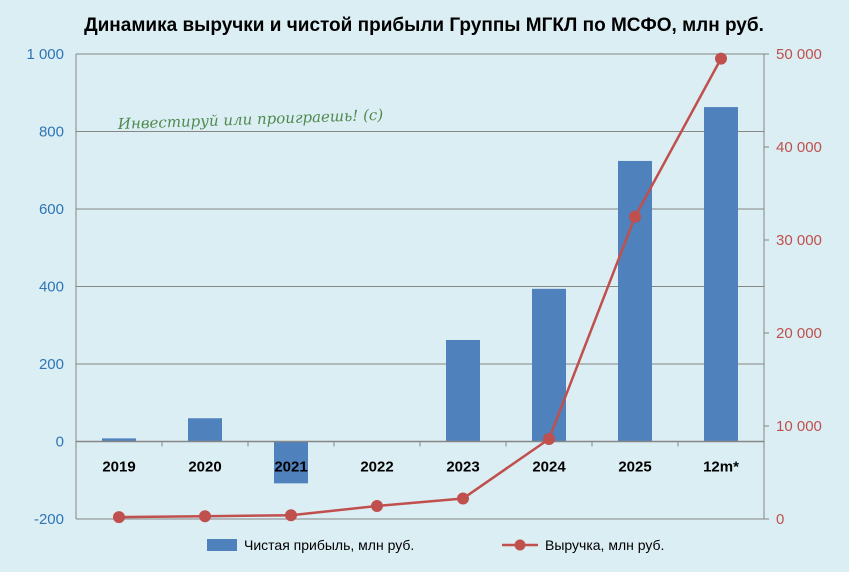 The width and height of the screenshot is (849, 572). What do you see at coordinates (204, 467) in the screenshot?
I see `category-label: 2020` at bounding box center [204, 467].